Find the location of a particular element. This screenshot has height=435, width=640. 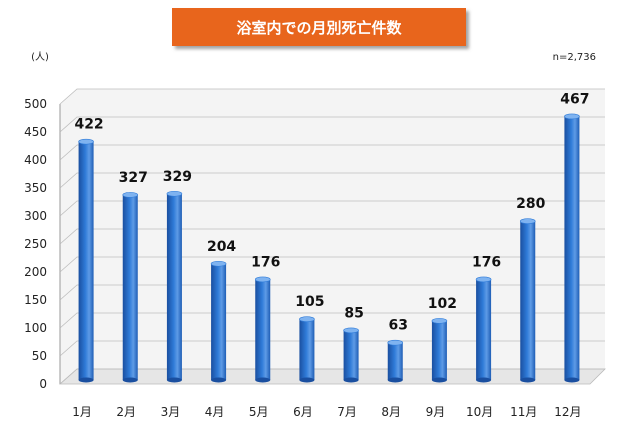

x-tick-label: 10月 is located at coordinates (479, 412).